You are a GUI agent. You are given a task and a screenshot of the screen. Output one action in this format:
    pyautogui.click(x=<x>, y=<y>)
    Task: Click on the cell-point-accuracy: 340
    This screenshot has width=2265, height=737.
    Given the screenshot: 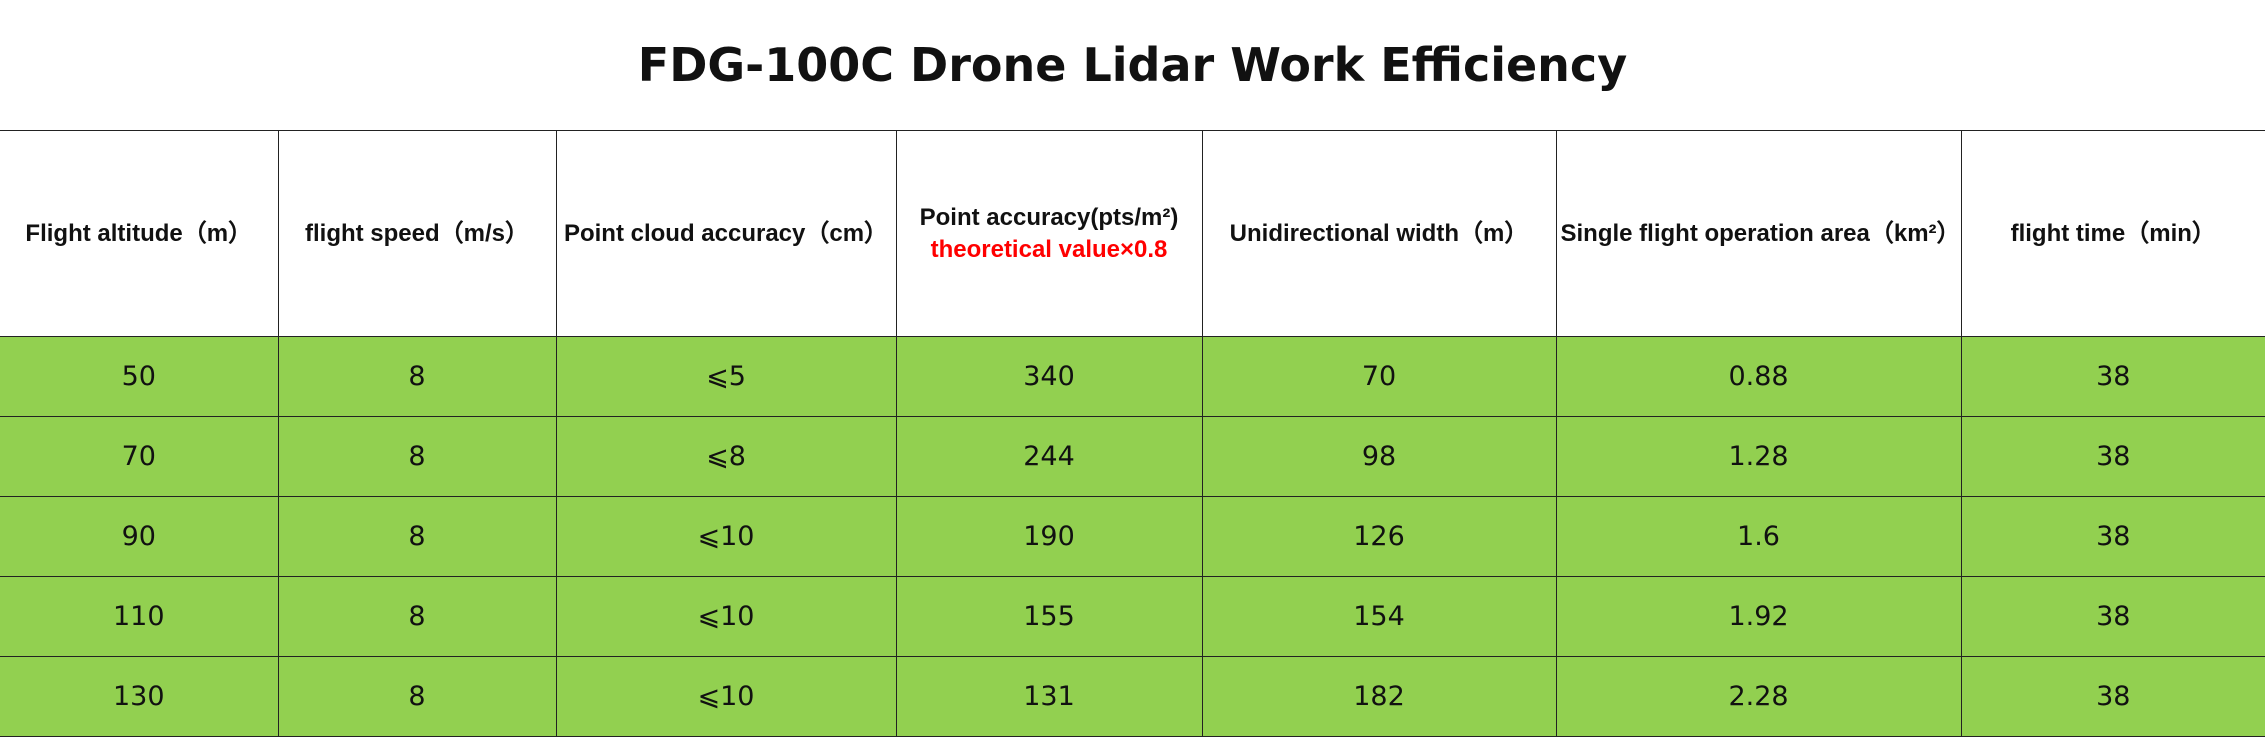 What is the action you would take?
    pyautogui.click(x=1049, y=376)
    